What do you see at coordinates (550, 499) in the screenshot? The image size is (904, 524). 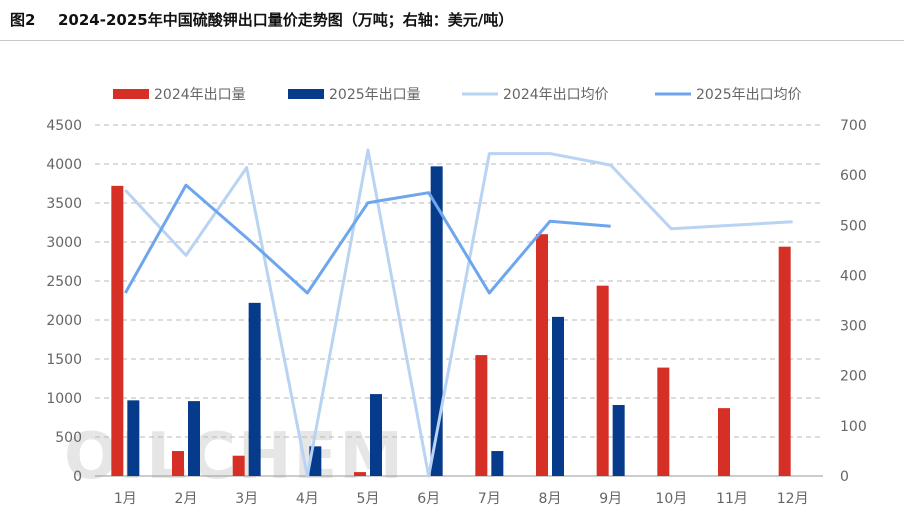 I see `x-tick-label: 8月` at bounding box center [550, 499].